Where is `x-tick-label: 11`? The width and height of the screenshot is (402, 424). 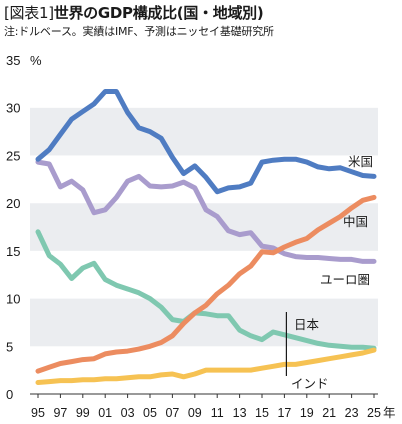
x-tick-label: 11 is located at coordinates (217, 413).